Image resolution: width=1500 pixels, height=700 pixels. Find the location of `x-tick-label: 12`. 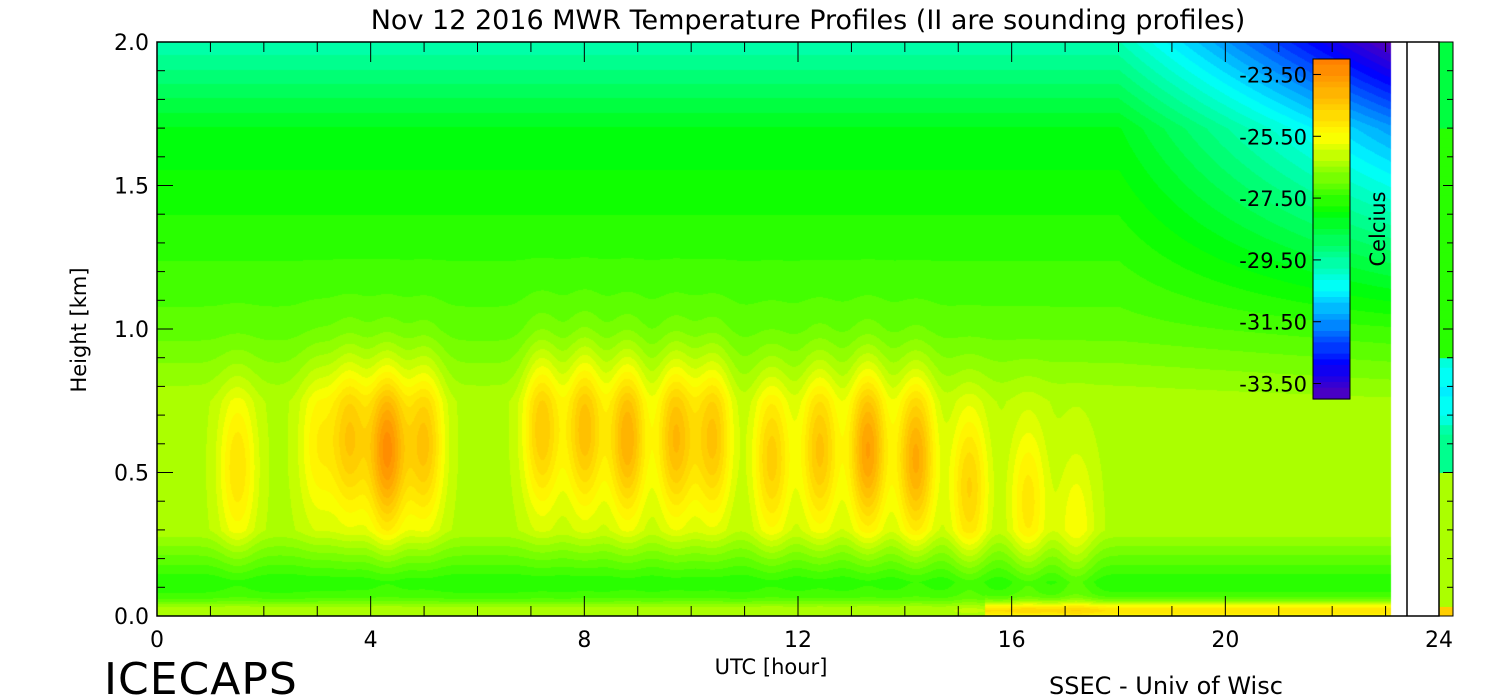

x-tick-label: 12 is located at coordinates (798, 640).